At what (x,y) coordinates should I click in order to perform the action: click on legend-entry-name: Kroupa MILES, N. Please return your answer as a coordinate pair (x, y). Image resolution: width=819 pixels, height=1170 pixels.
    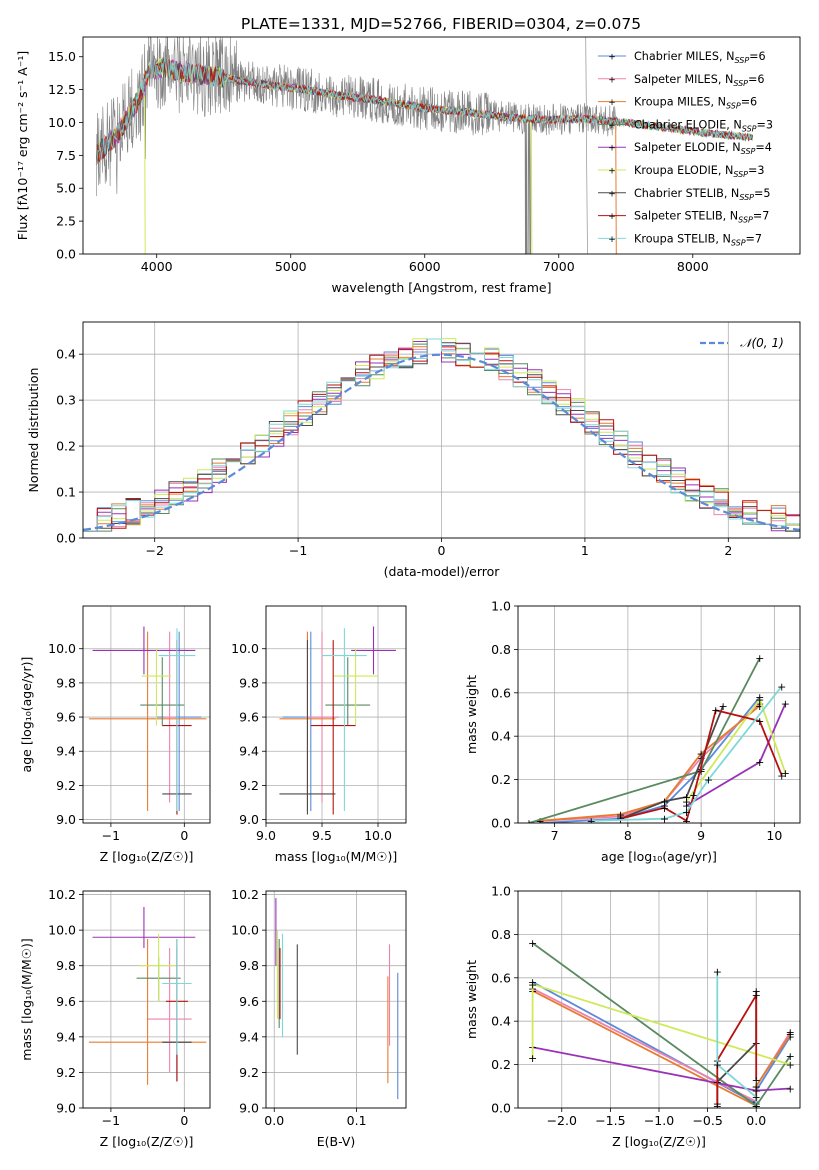
    Looking at the image, I should click on (680, 102).